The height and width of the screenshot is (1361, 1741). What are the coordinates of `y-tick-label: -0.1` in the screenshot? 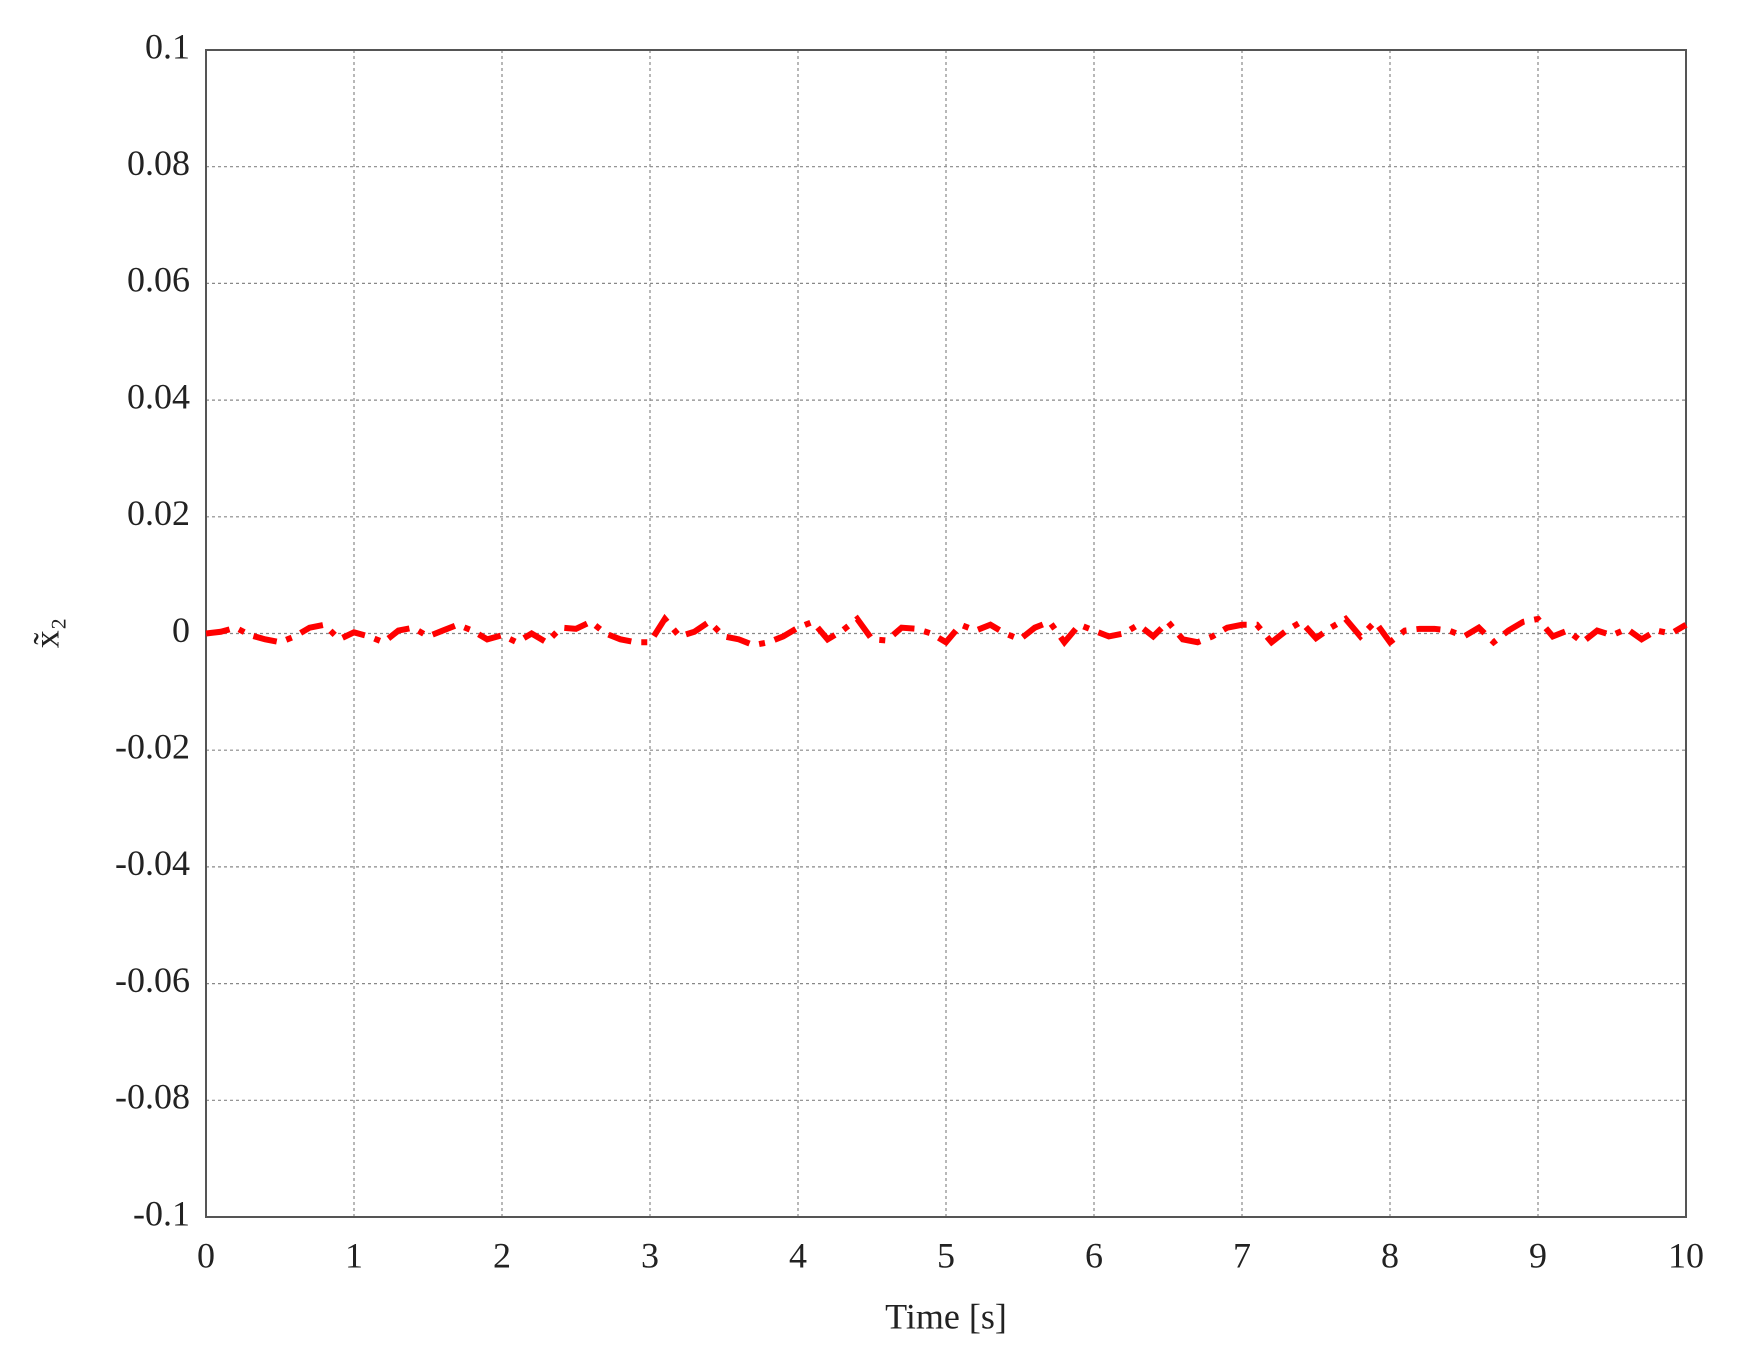 It's located at (161, 1213).